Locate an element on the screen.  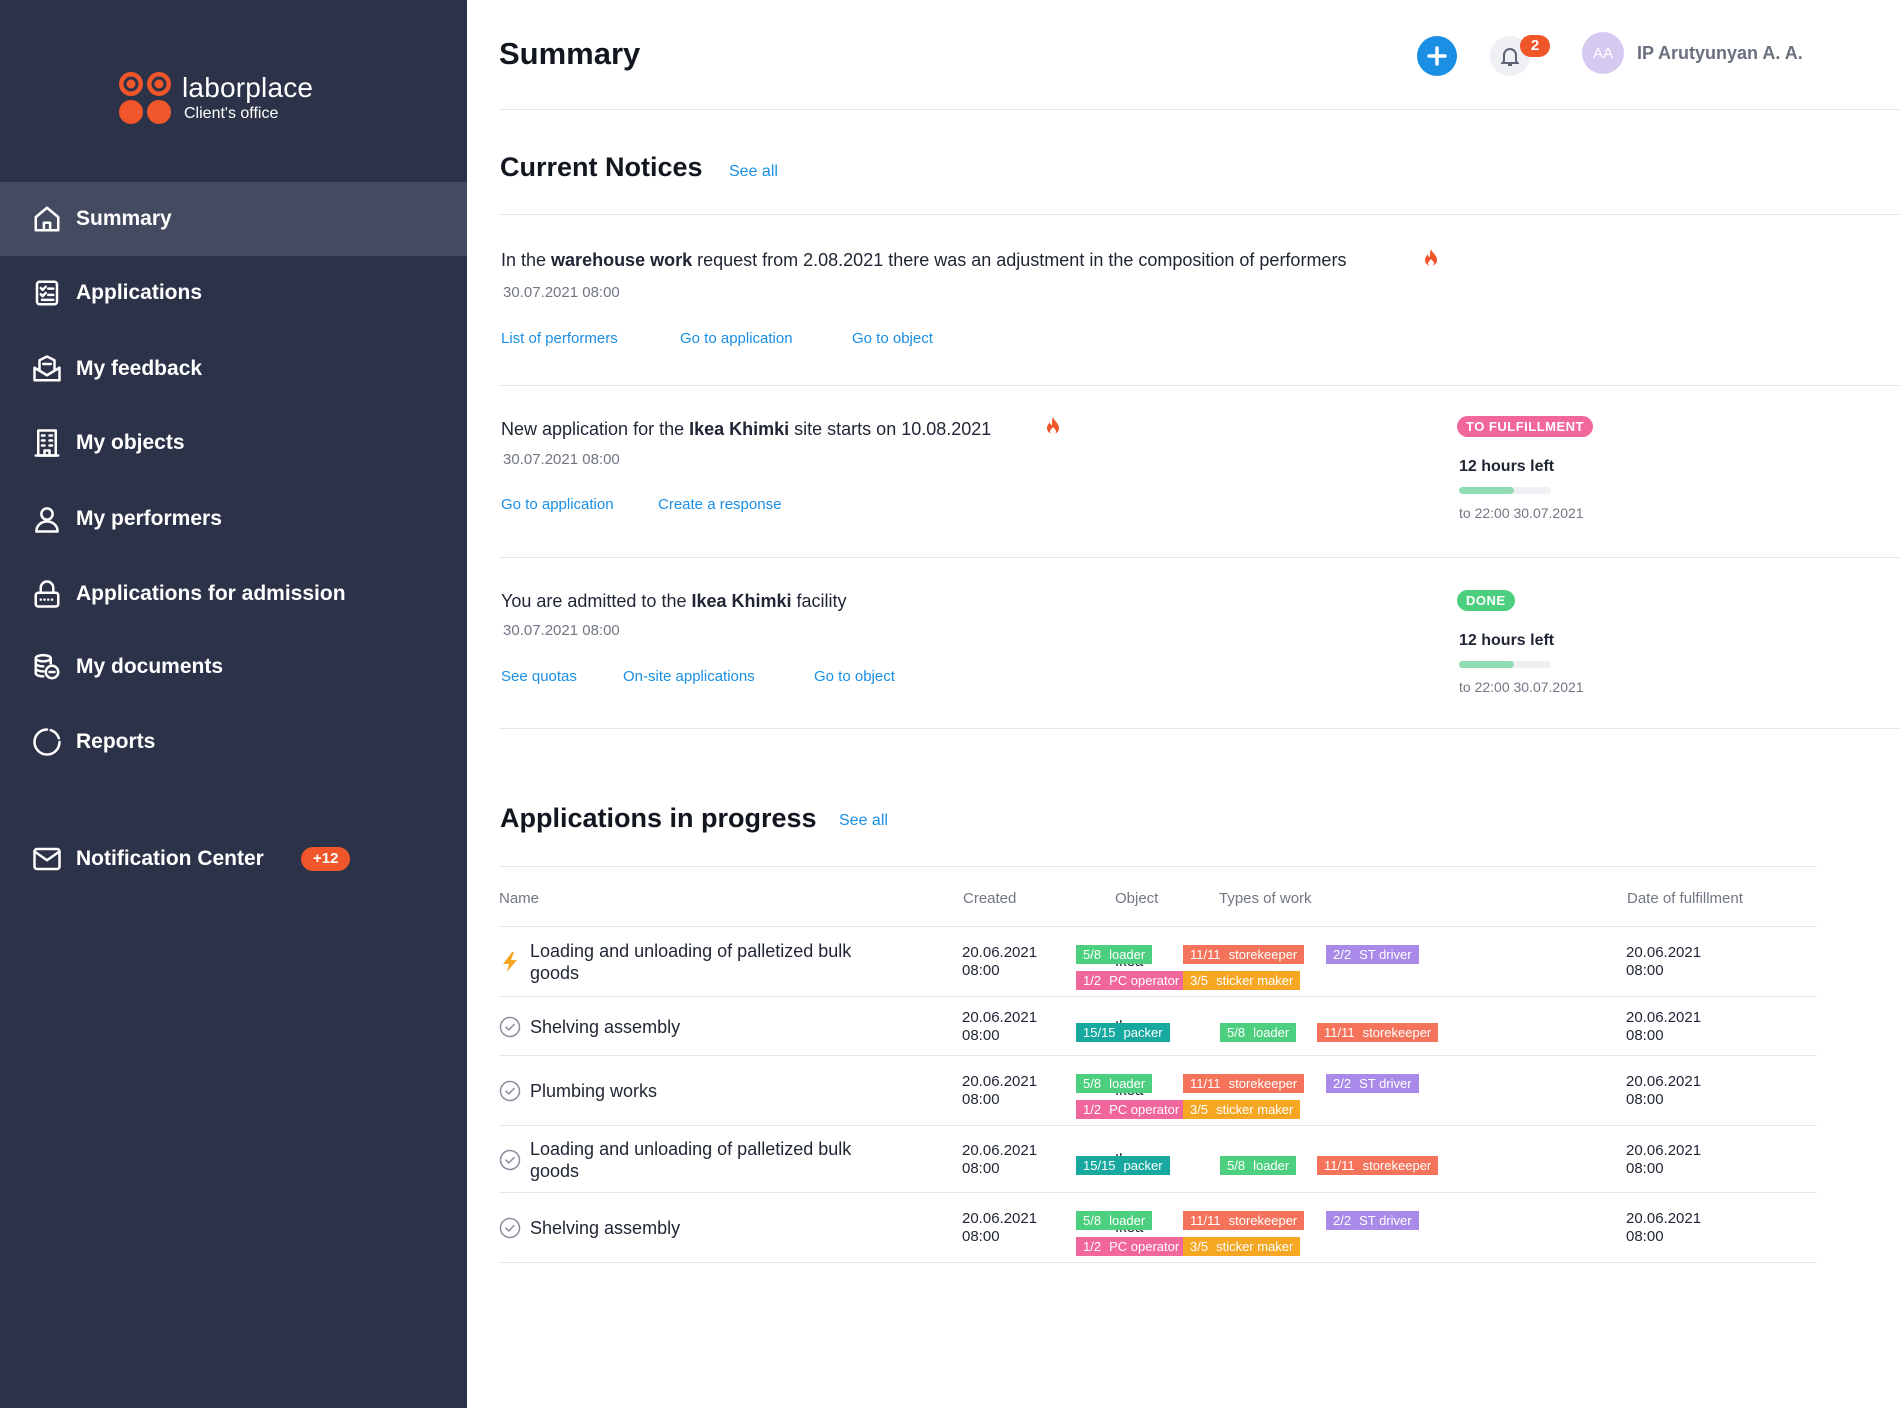
work-type-tag: 2/2 ST driver is located at coordinates (1372, 1220).